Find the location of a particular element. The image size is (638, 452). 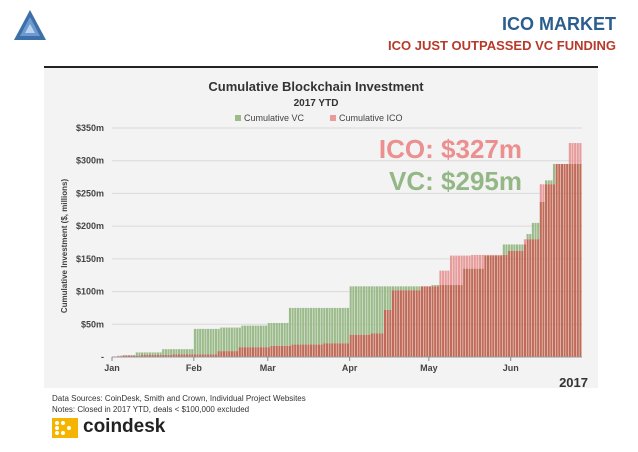

chart-subtitle: 2017 YTD is located at coordinates (316, 103).